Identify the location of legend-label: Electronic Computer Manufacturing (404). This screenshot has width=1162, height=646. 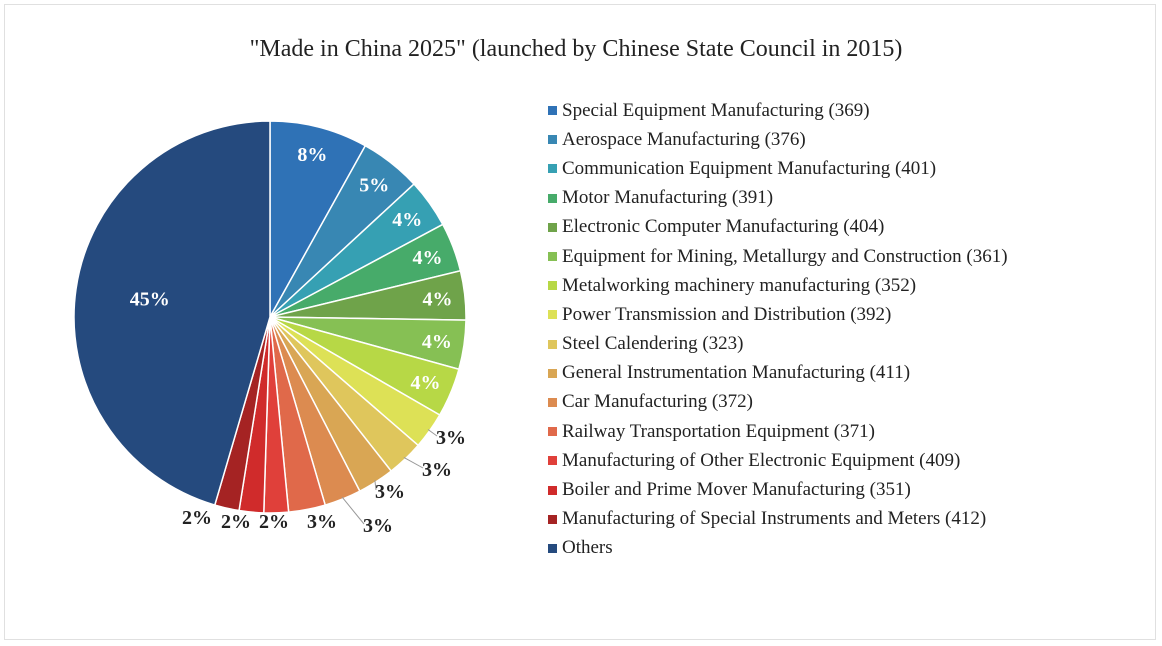
(723, 227).